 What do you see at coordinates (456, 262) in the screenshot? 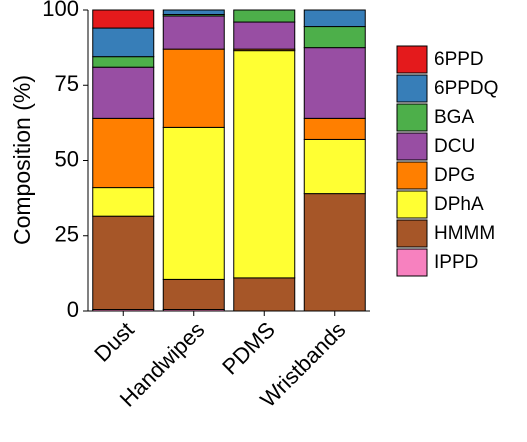
I see `legend-label: IPPD` at bounding box center [456, 262].